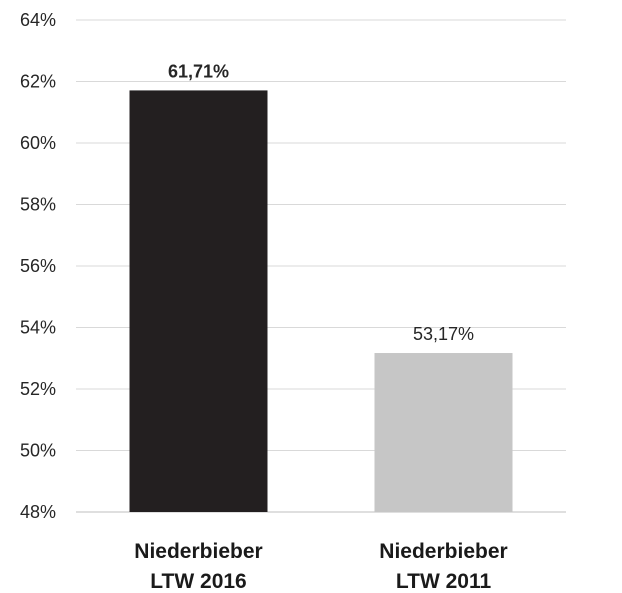 This screenshot has height=593, width=622. What do you see at coordinates (443, 334) in the screenshot?
I see `data-label: 53,17%` at bounding box center [443, 334].